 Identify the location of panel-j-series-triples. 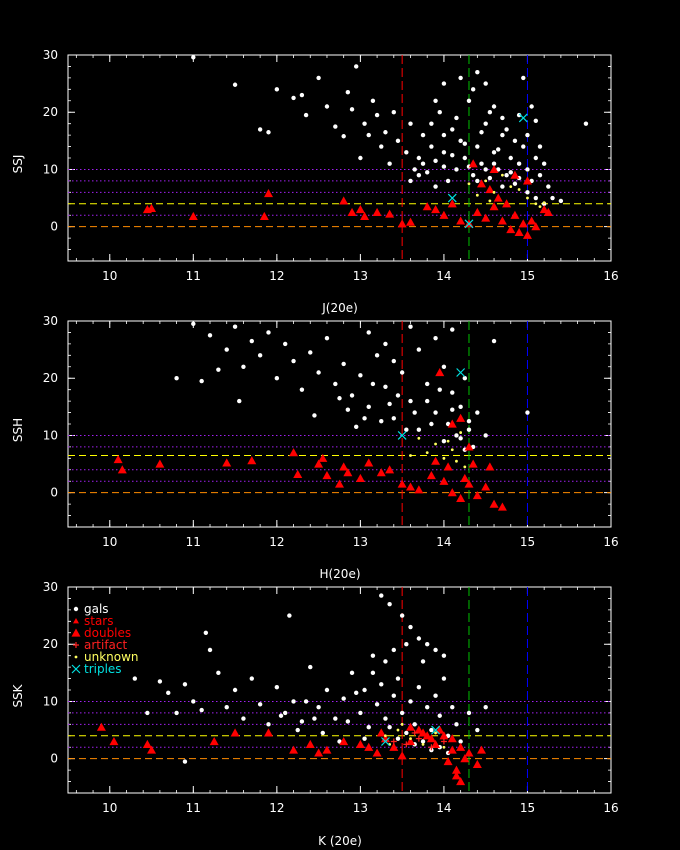
(487, 171).